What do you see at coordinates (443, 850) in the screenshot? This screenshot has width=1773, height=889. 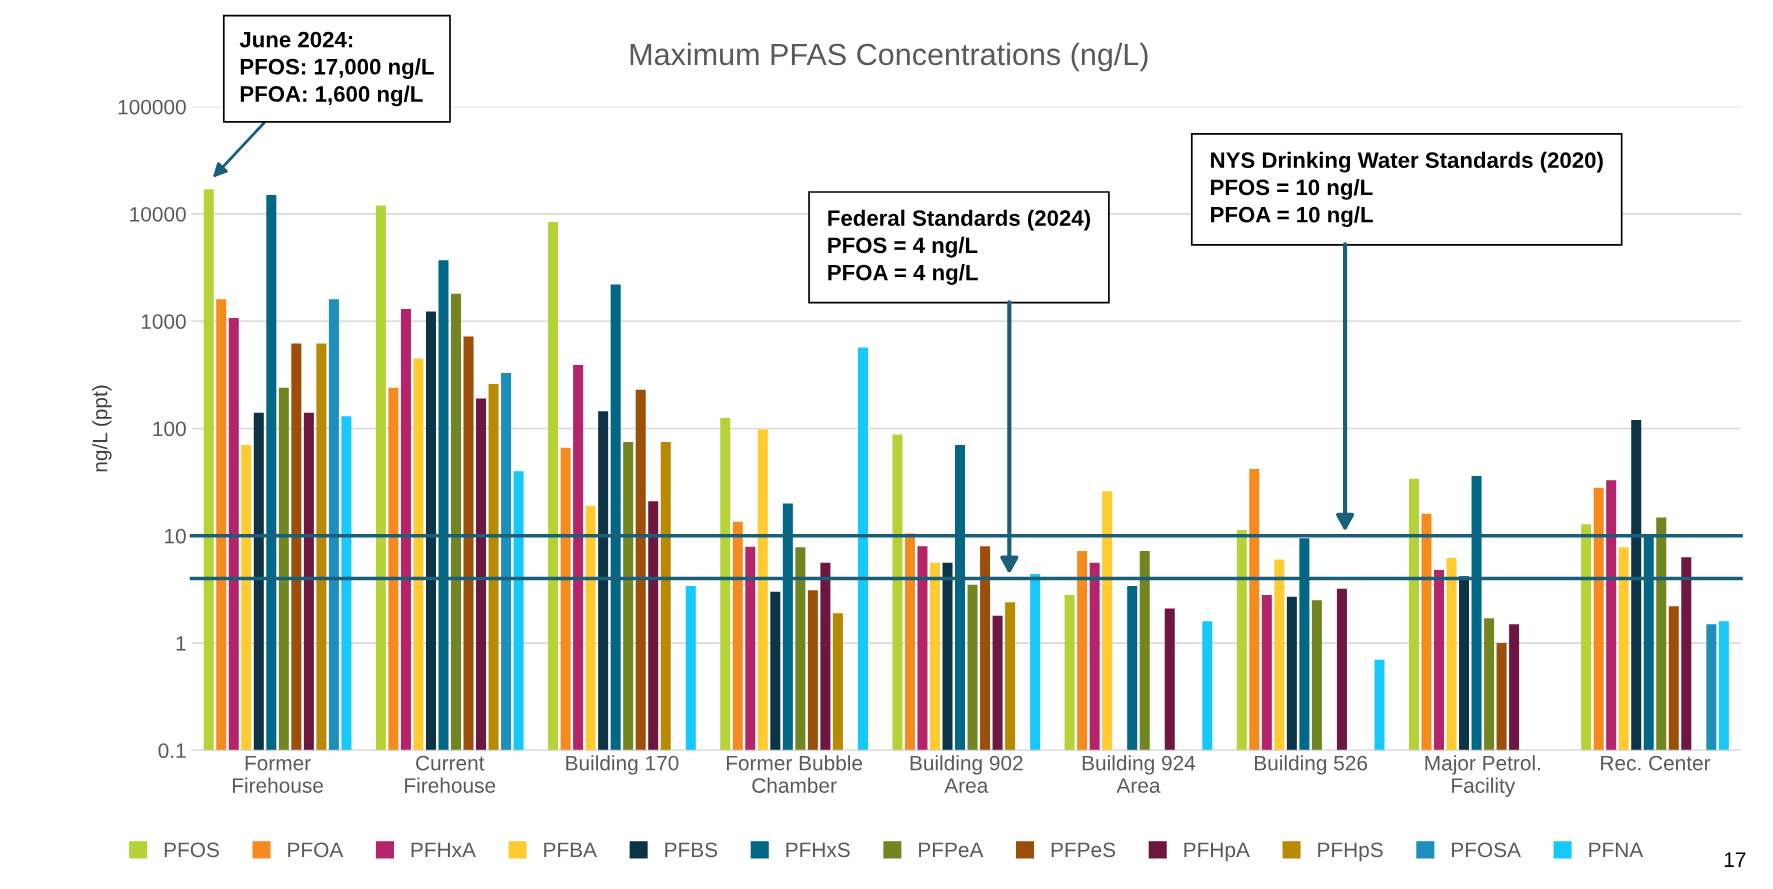 I see `legend-label: PFHxA` at bounding box center [443, 850].